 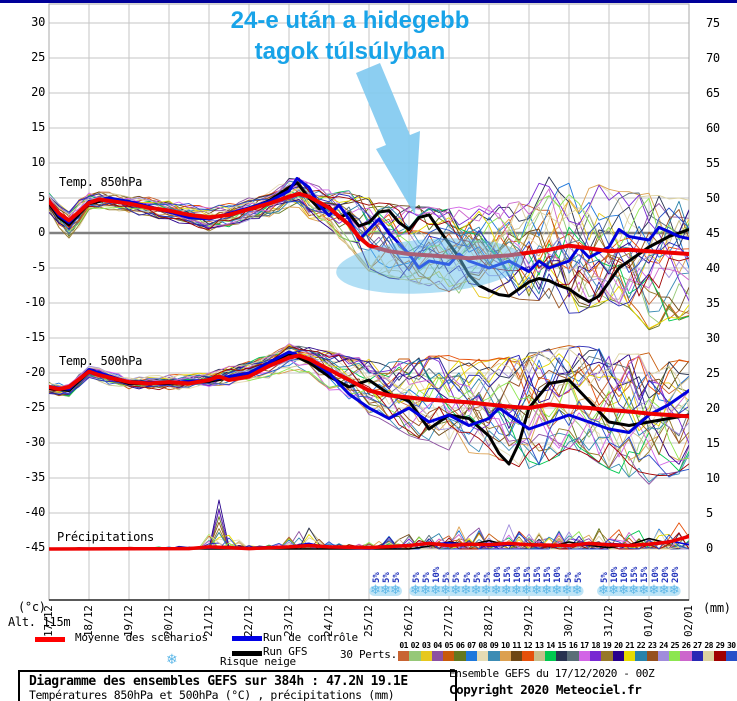 What do you see at coordinates (731, 645) in the screenshot?
I see `member-number: 30` at bounding box center [731, 645].